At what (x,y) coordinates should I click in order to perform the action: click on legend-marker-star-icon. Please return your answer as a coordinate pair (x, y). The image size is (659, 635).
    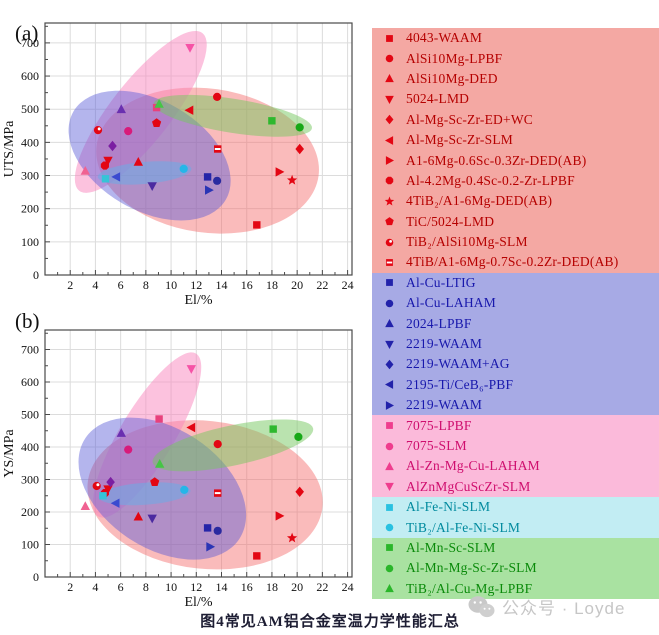
    Looking at the image, I should click on (389, 201).